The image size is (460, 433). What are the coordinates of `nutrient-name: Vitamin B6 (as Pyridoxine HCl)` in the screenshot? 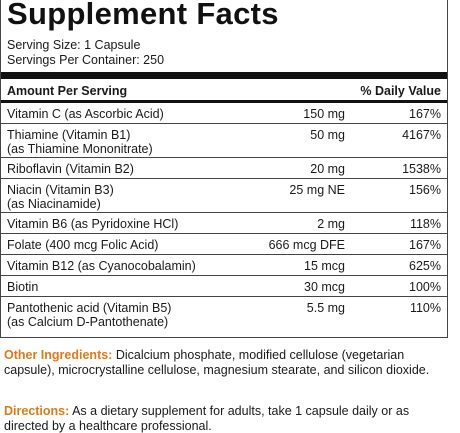 It's located at (92, 224).